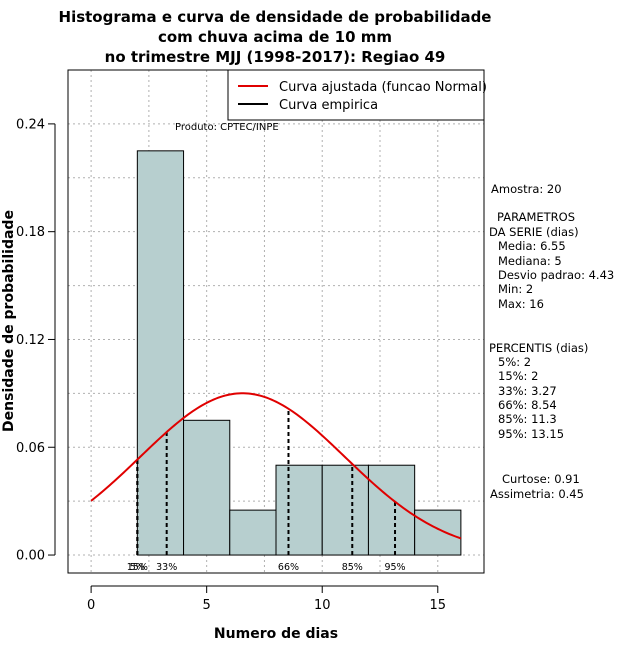  I want to click on normal-fit-curve, so click(276, 466).